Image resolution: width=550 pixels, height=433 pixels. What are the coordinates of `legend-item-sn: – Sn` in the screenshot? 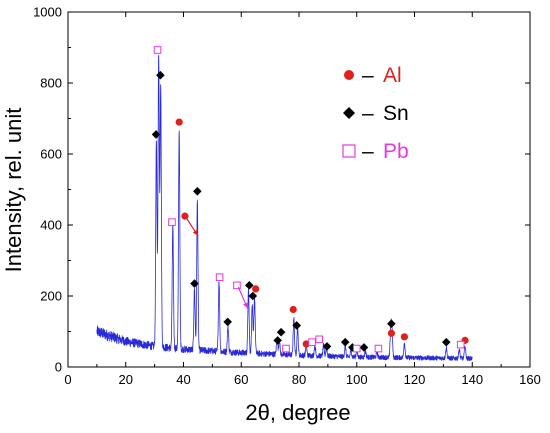 It's located at (376, 113).